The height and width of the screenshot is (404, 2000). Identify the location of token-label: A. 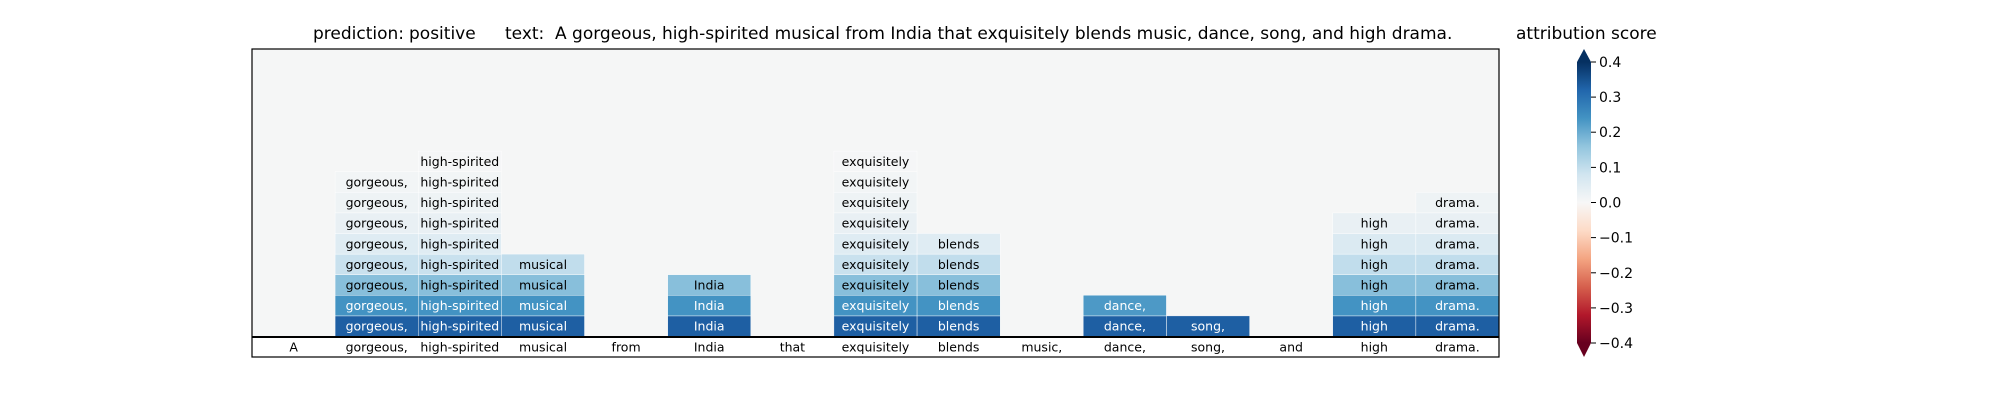
(293, 347).